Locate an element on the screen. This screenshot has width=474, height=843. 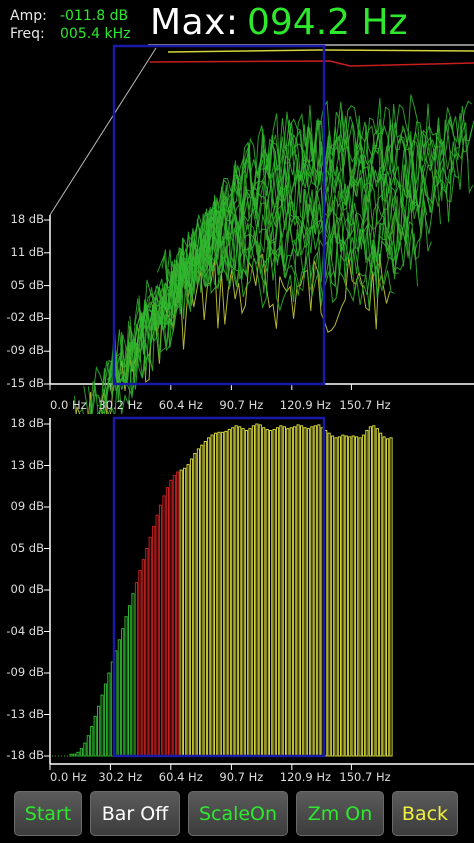
x-tick-label: 120.9 Hz is located at coordinates (305, 405).